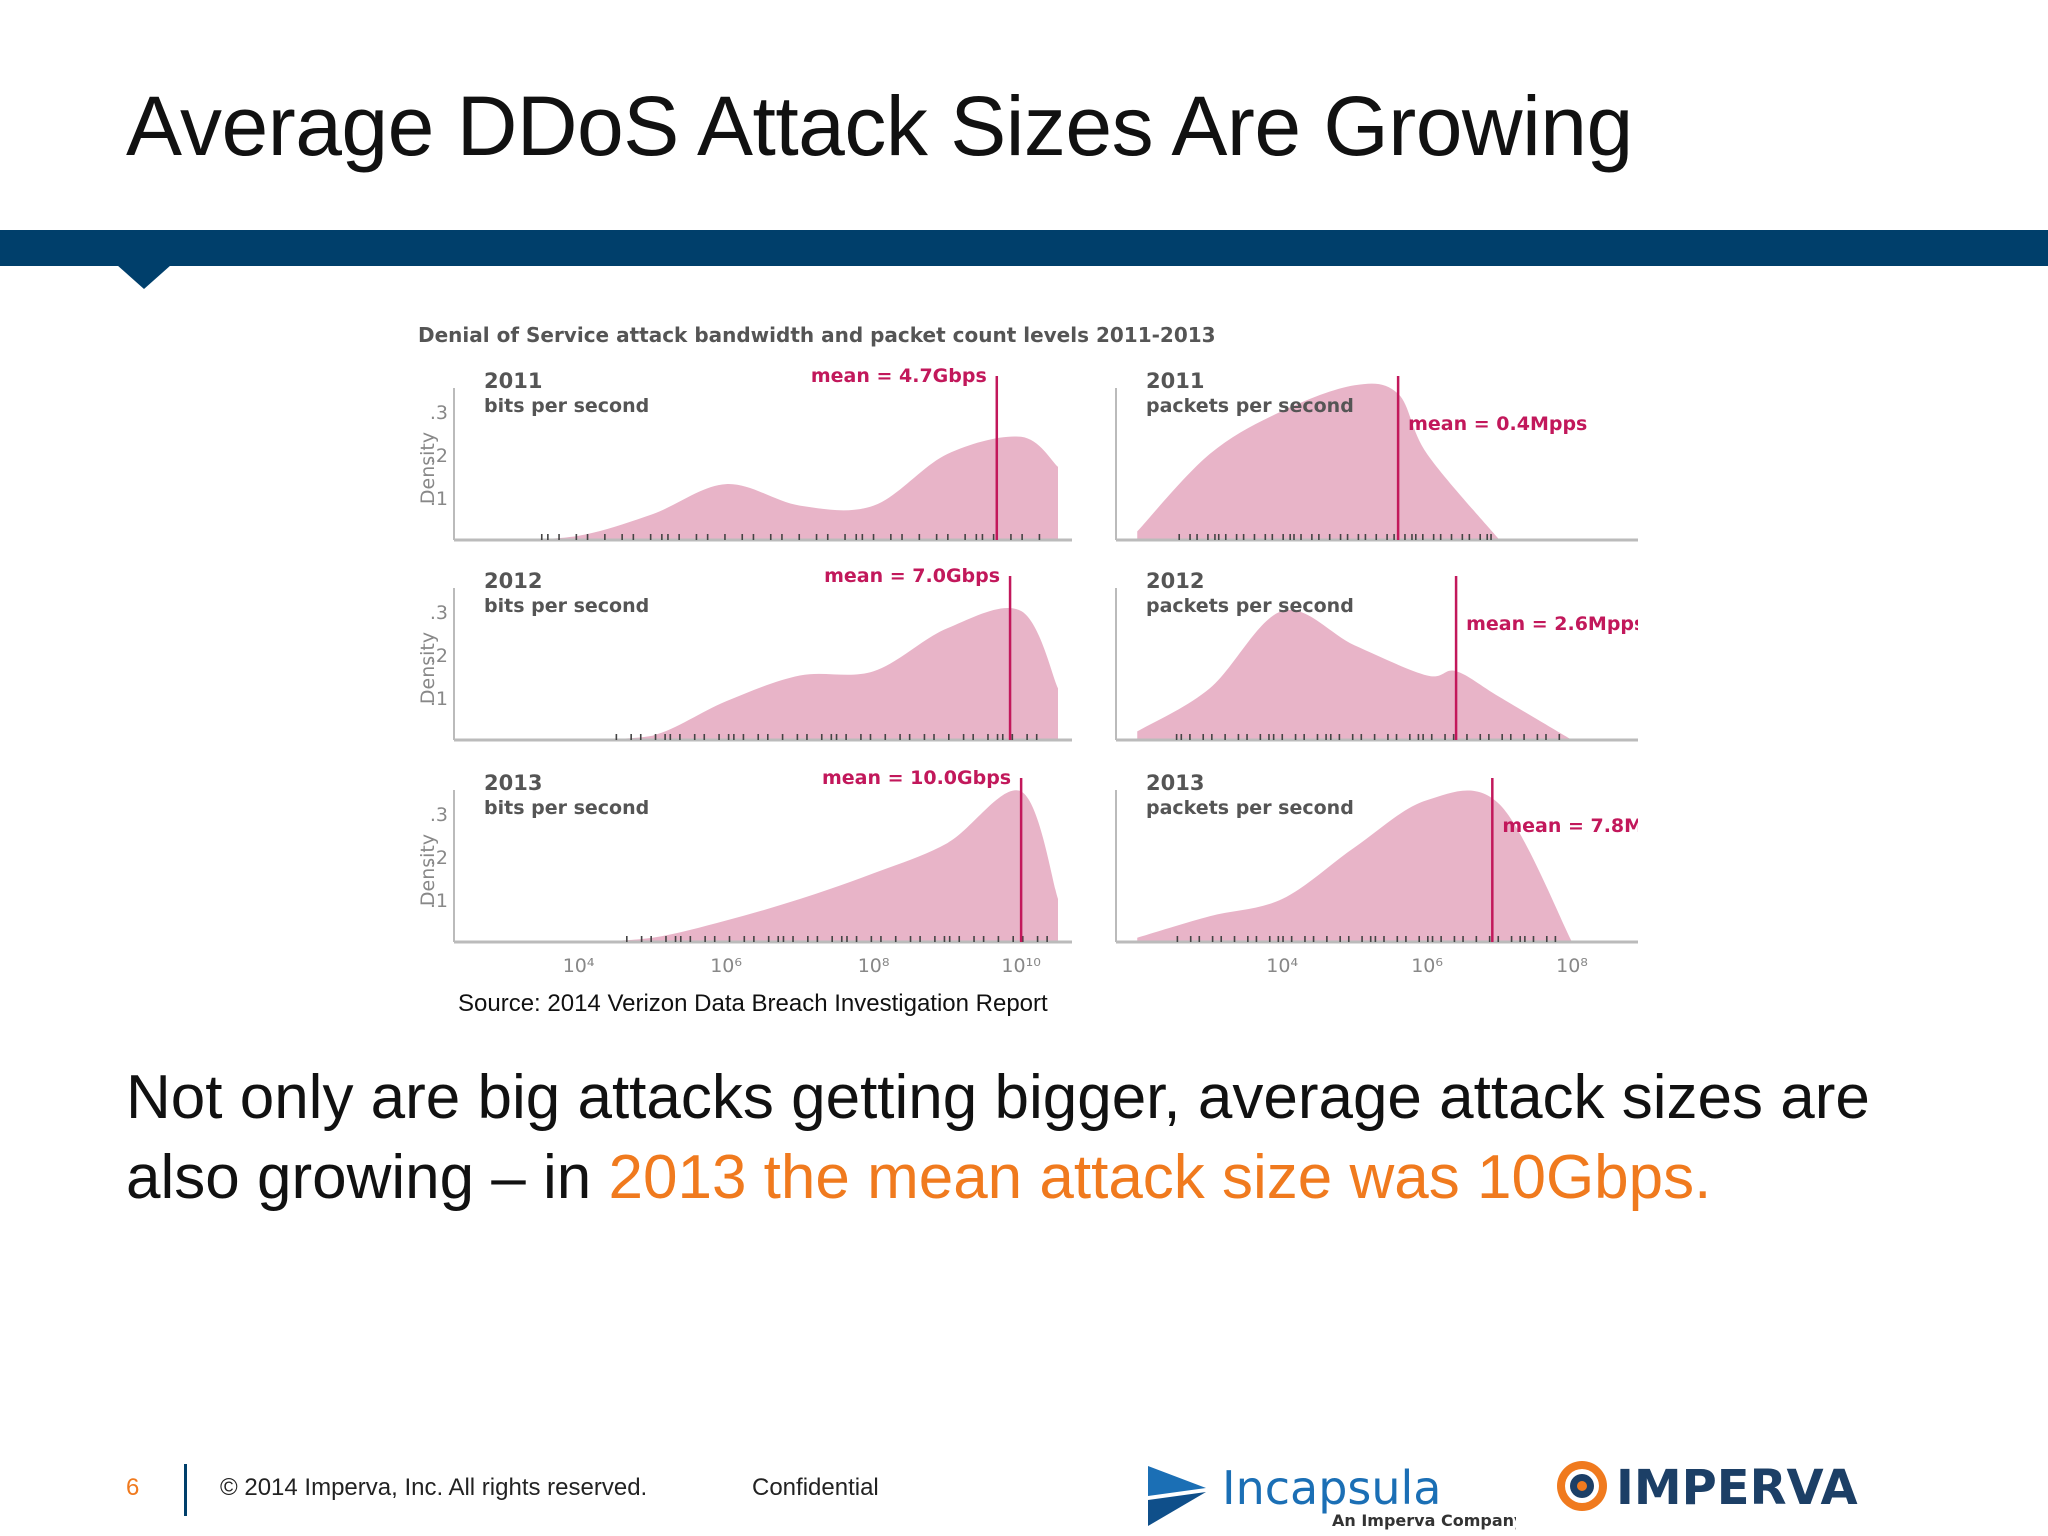 The height and width of the screenshot is (1536, 2048). Describe the element at coordinates (815, 1487) in the screenshot. I see `confidential-label: Confidential` at that location.